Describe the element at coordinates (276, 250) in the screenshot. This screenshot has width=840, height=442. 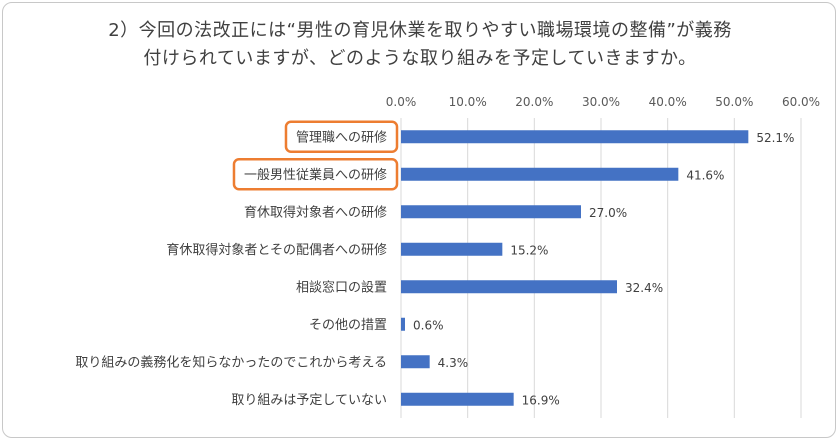
I see `category-label: 育休取得対象者とその配偶者への研修` at that location.